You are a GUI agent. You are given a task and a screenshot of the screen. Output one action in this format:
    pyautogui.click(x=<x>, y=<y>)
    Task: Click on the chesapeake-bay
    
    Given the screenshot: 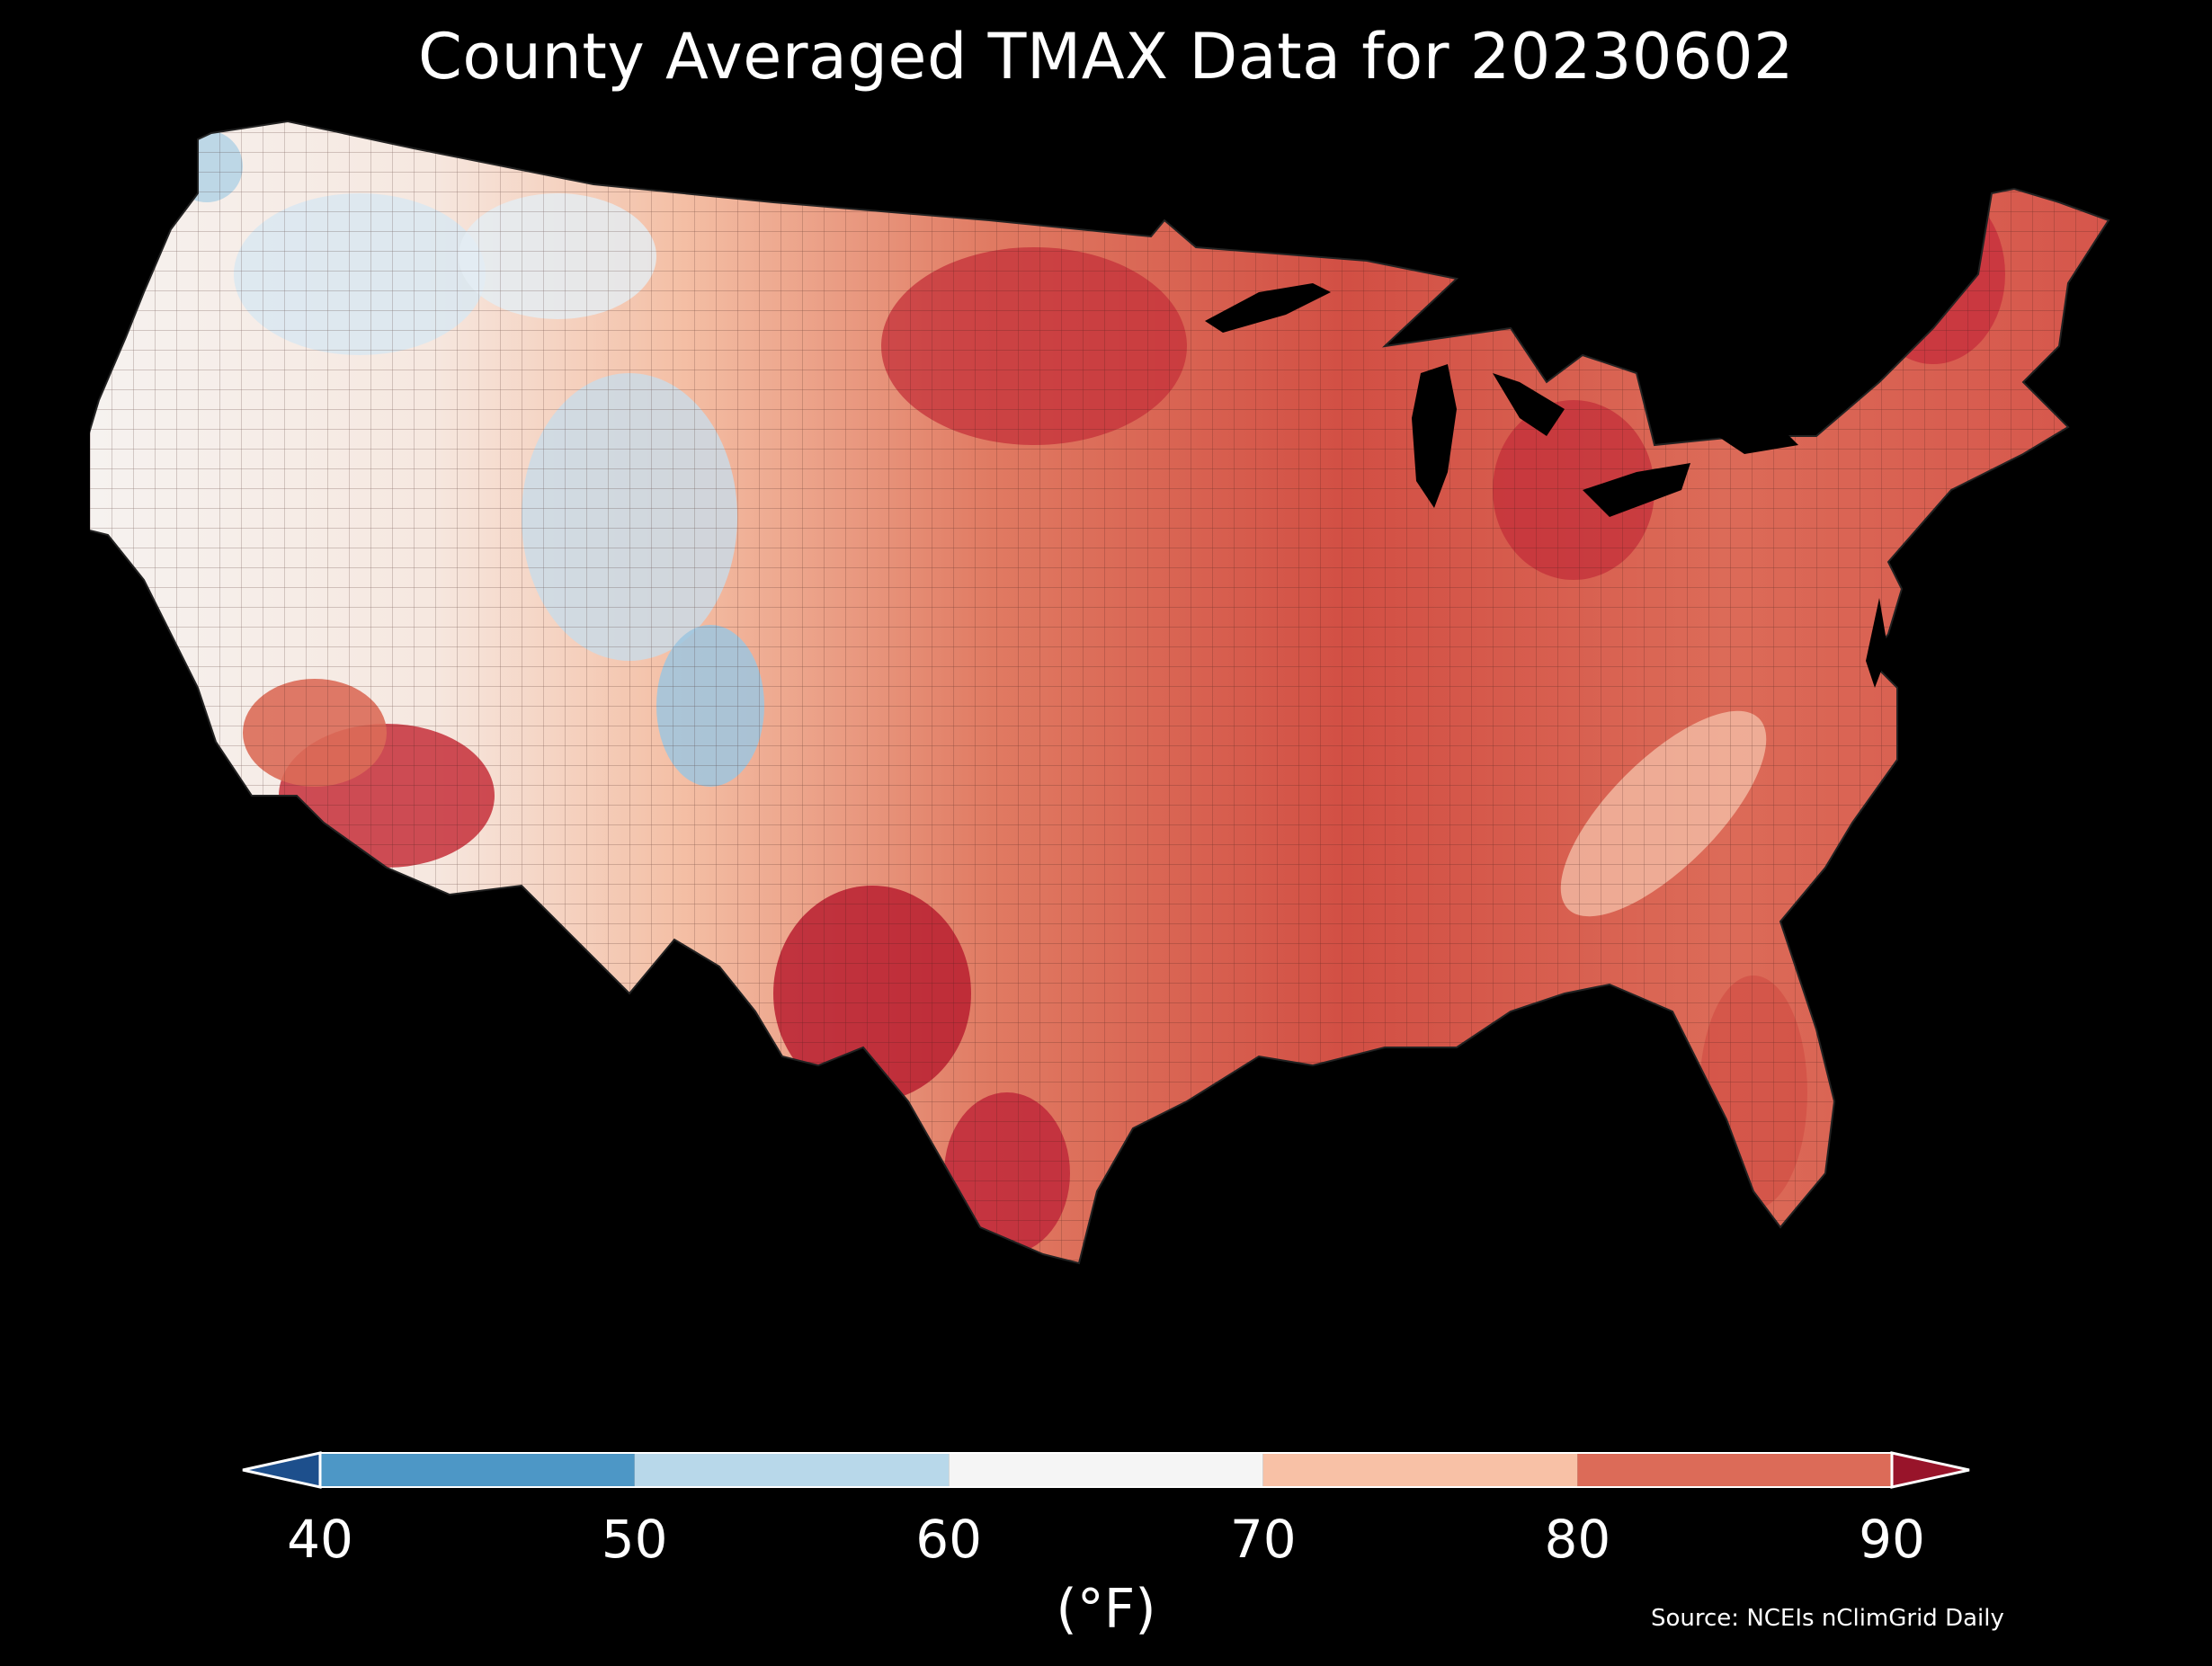 What is the action you would take?
    pyautogui.click(x=1877, y=643)
    